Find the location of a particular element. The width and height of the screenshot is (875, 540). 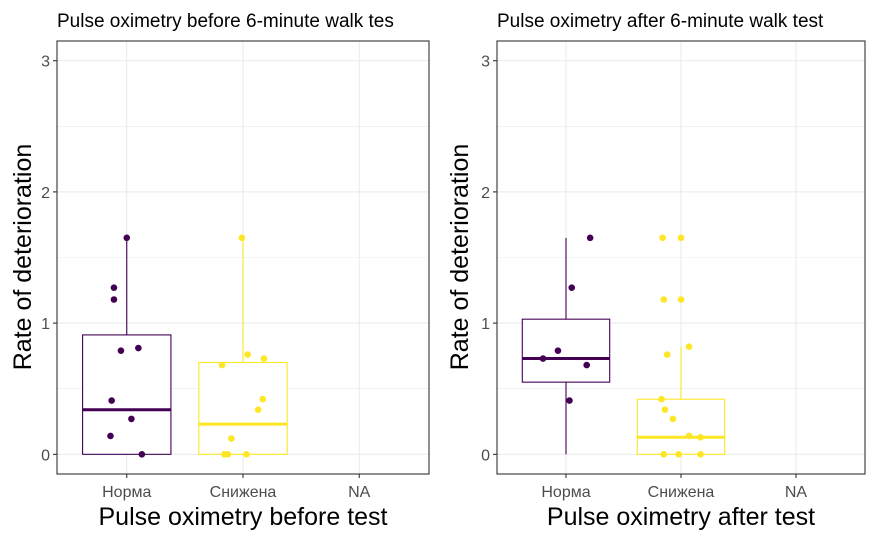

chart-title: Pulse oximetry after 6-minute walk test is located at coordinates (660, 21).